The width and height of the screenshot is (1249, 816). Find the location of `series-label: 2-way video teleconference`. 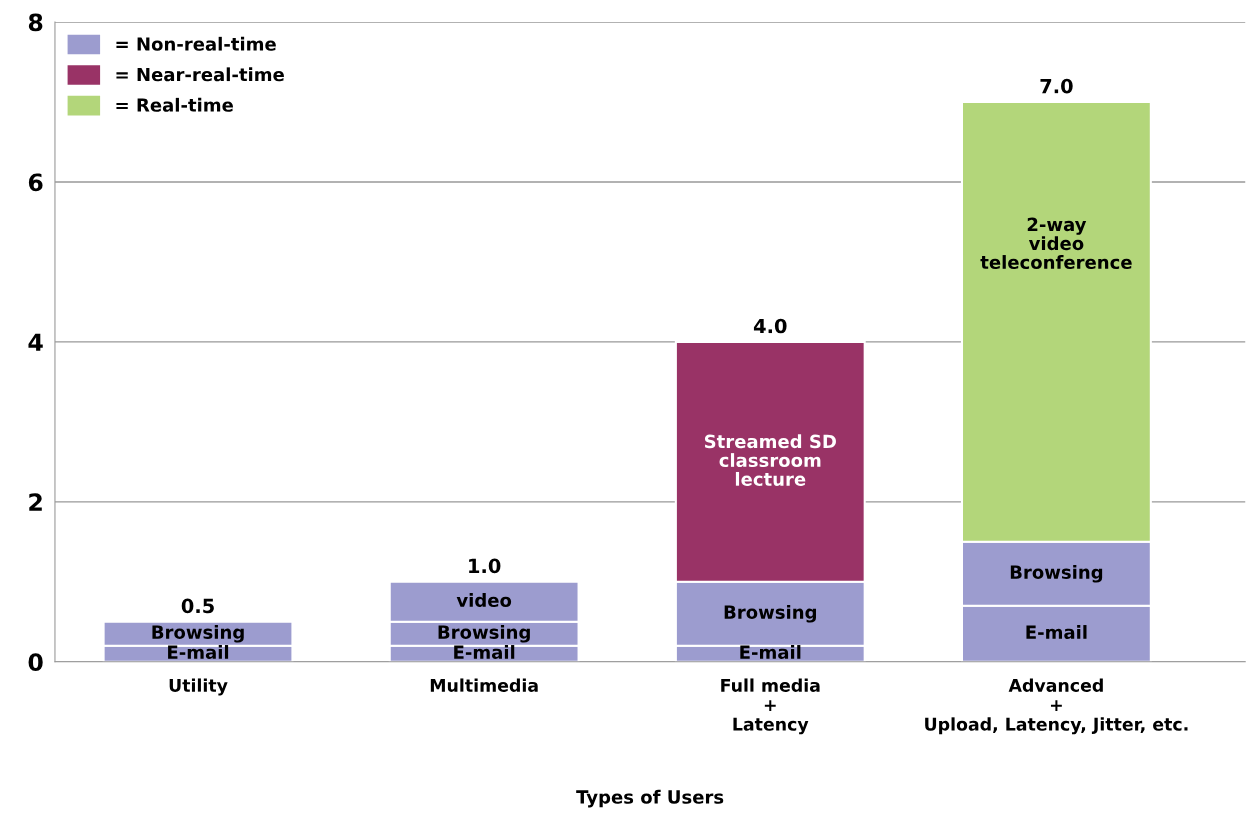

series-label: 2-way video teleconference is located at coordinates (1056, 243).